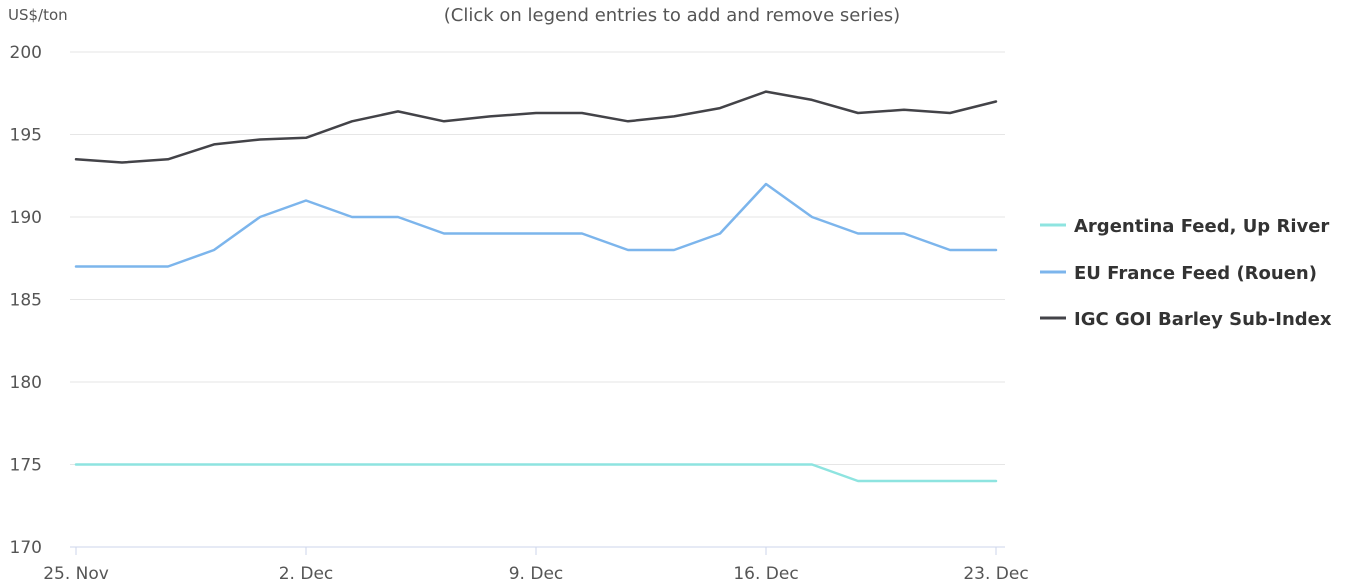 Image resolution: width=1348 pixels, height=585 pixels. I want to click on x-tick-label: 23. Dec, so click(995, 574).